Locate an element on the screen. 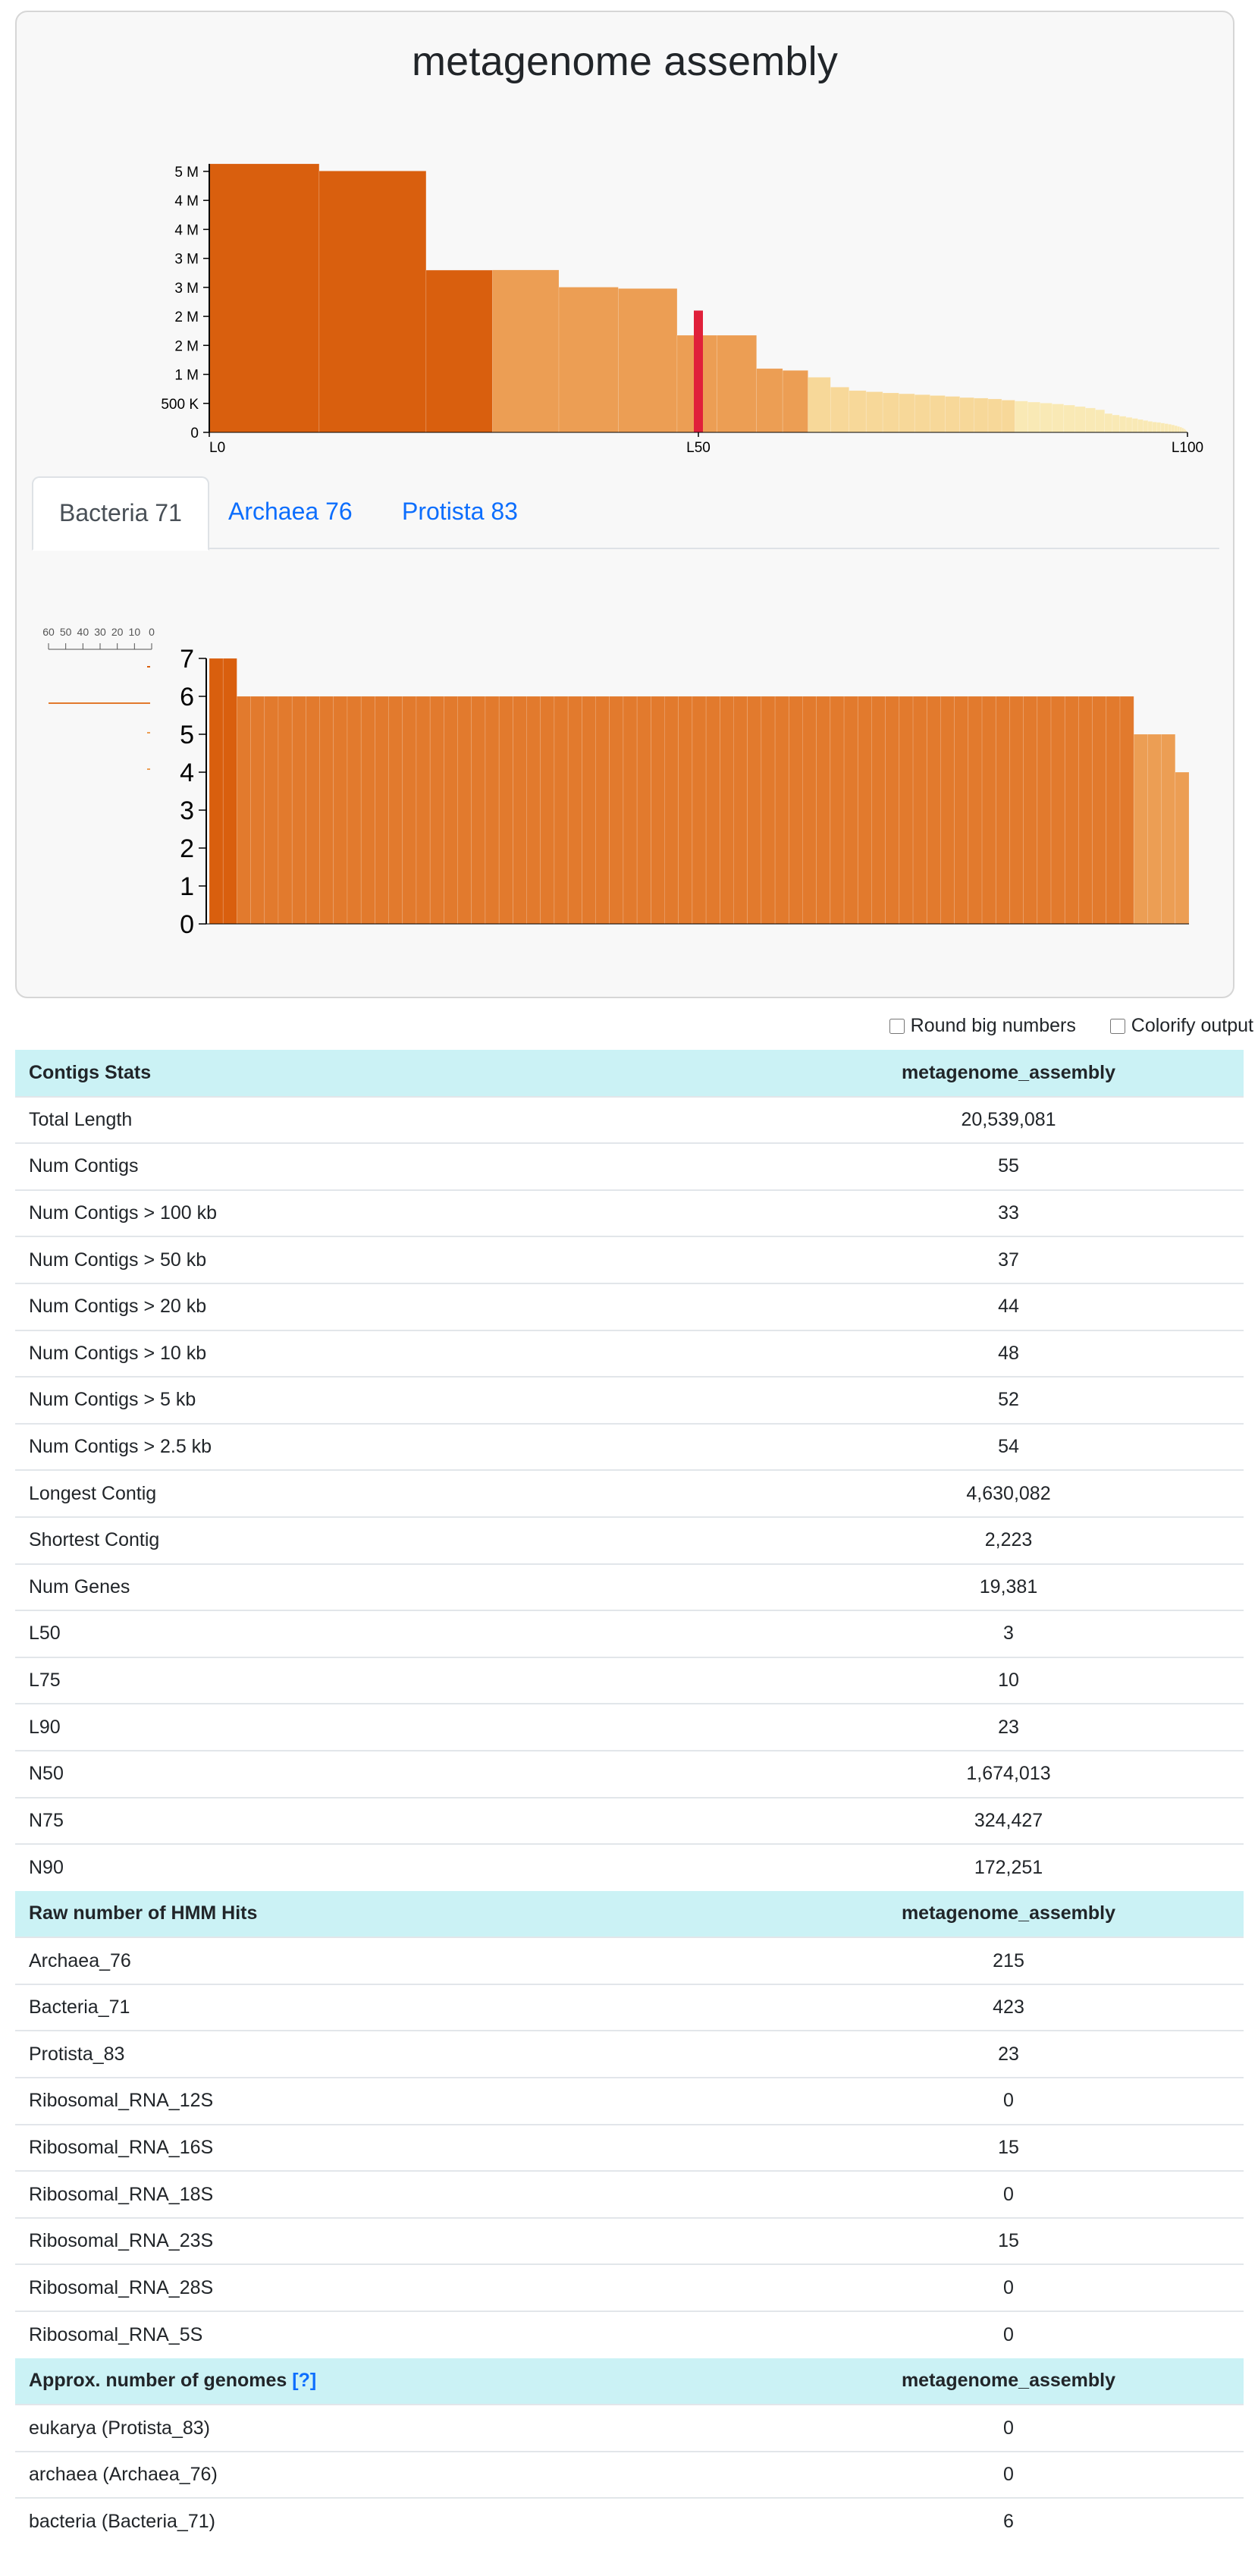  table-row: Num Contigs > 2.5 kb 54 is located at coordinates (629, 1446).